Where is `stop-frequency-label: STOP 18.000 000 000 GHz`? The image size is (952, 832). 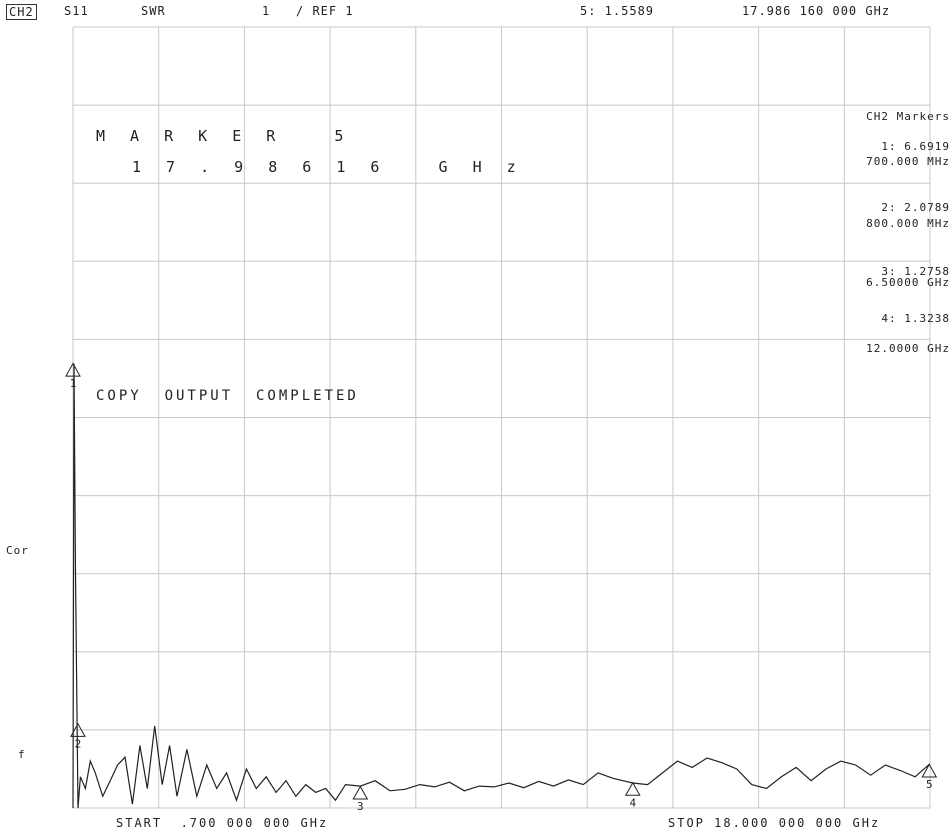
stop-frequency-label: STOP 18.000 000 000 GHz is located at coordinates (774, 823).